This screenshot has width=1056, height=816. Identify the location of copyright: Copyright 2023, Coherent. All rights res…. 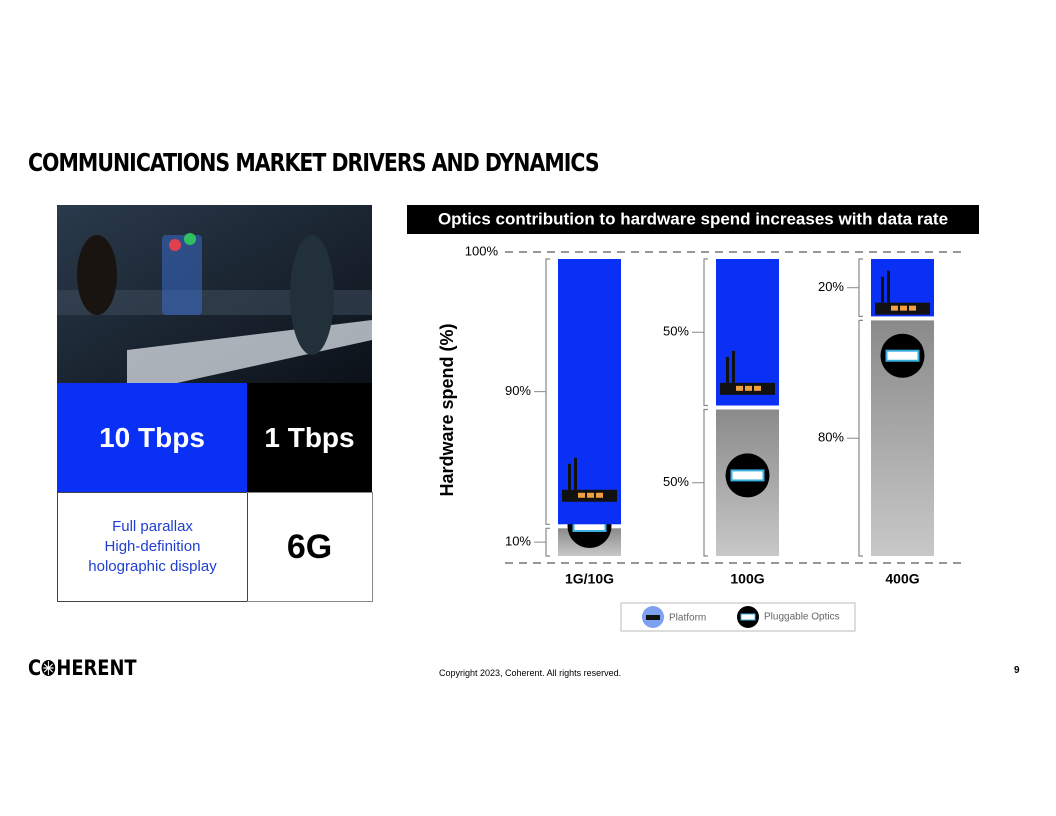
(530, 673).